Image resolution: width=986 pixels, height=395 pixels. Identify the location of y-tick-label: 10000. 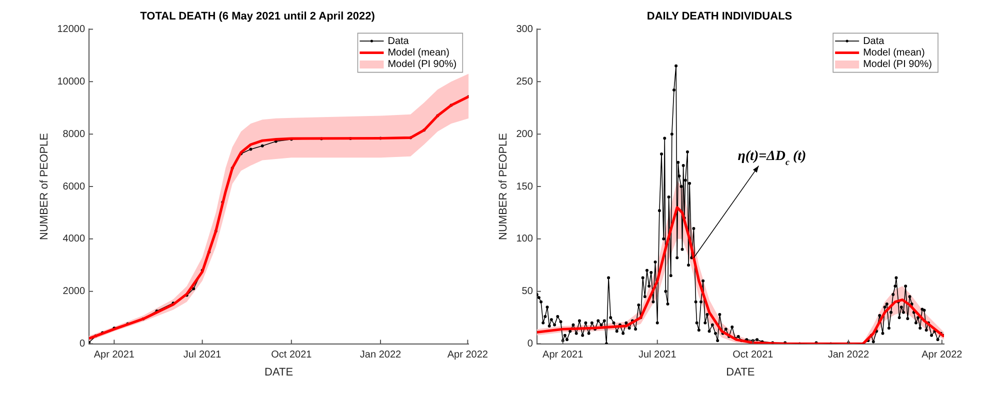
(71, 82).